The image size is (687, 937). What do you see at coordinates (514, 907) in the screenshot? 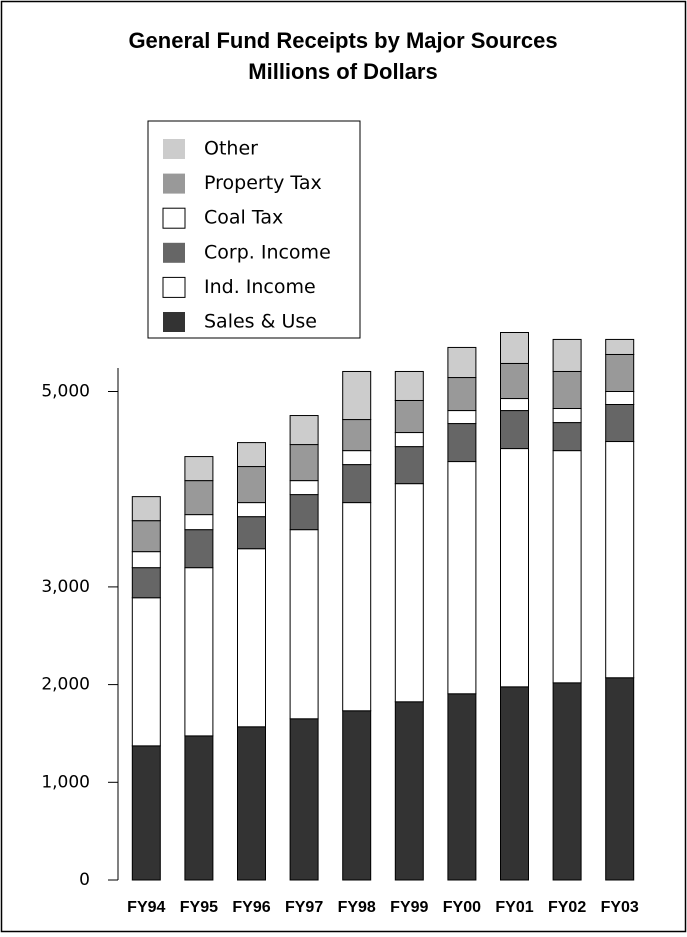
I see `x-tick-label: FY01` at bounding box center [514, 907].